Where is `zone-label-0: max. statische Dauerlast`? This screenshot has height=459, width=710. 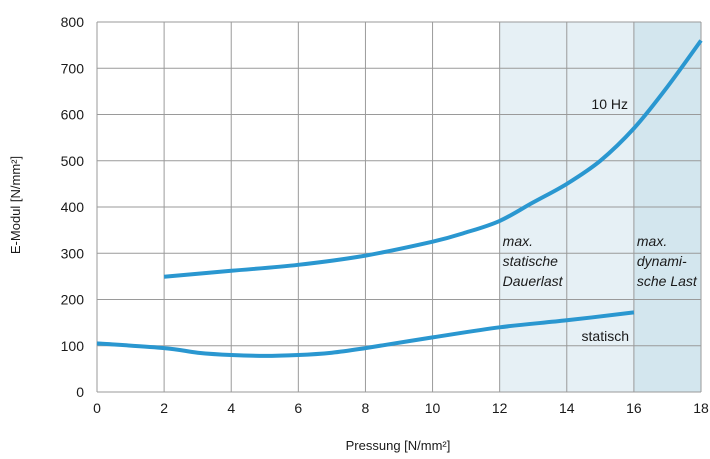
zone-label-0: max. statische Dauerlast is located at coordinates (533, 261).